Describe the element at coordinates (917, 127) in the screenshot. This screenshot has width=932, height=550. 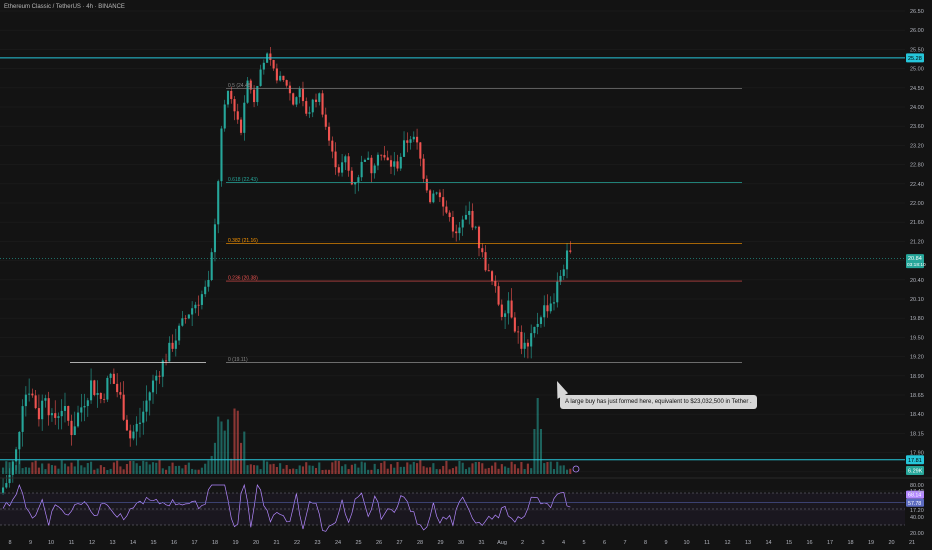
I see `price-tick-label: 23.60` at that location.